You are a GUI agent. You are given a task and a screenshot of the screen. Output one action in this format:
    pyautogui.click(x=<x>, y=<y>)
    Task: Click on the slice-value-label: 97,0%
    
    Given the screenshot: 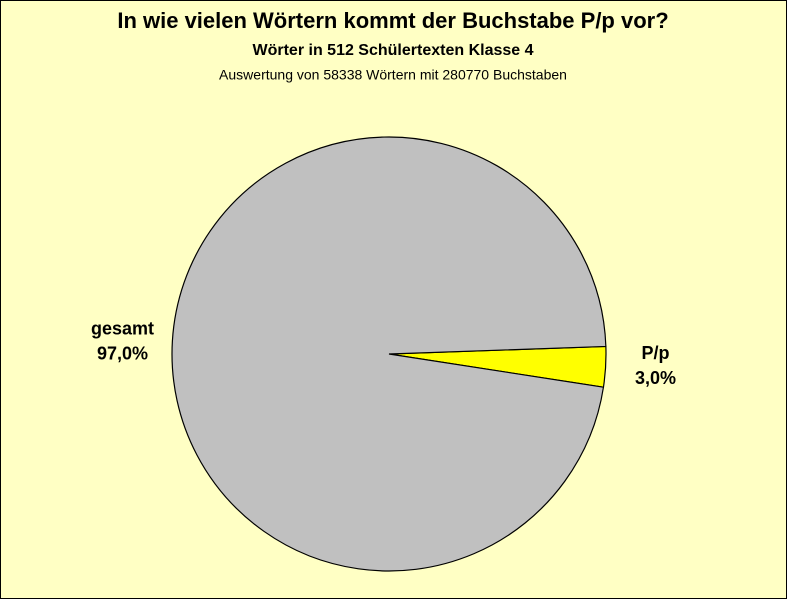 What is the action you would take?
    pyautogui.click(x=122, y=354)
    